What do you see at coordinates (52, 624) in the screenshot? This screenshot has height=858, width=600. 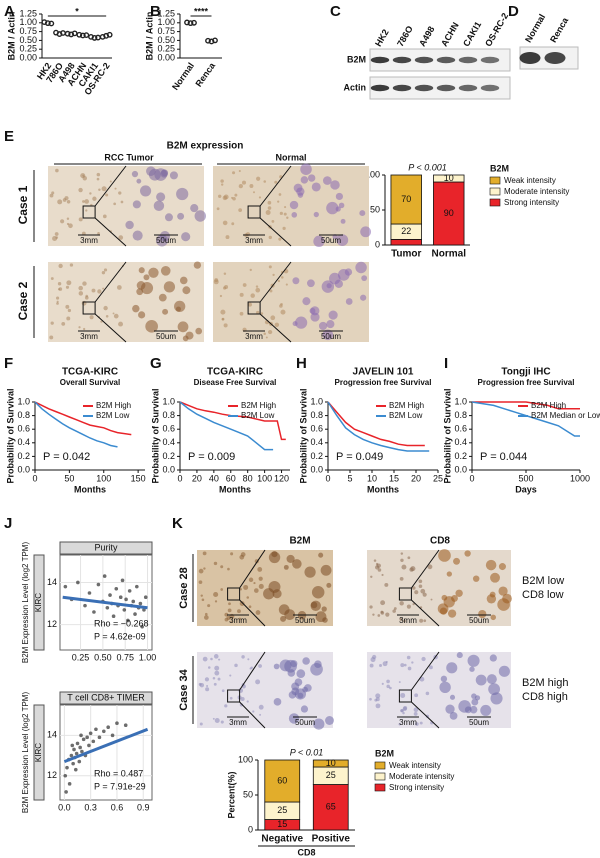 I see `y-tick-label: 12` at bounding box center [52, 624].